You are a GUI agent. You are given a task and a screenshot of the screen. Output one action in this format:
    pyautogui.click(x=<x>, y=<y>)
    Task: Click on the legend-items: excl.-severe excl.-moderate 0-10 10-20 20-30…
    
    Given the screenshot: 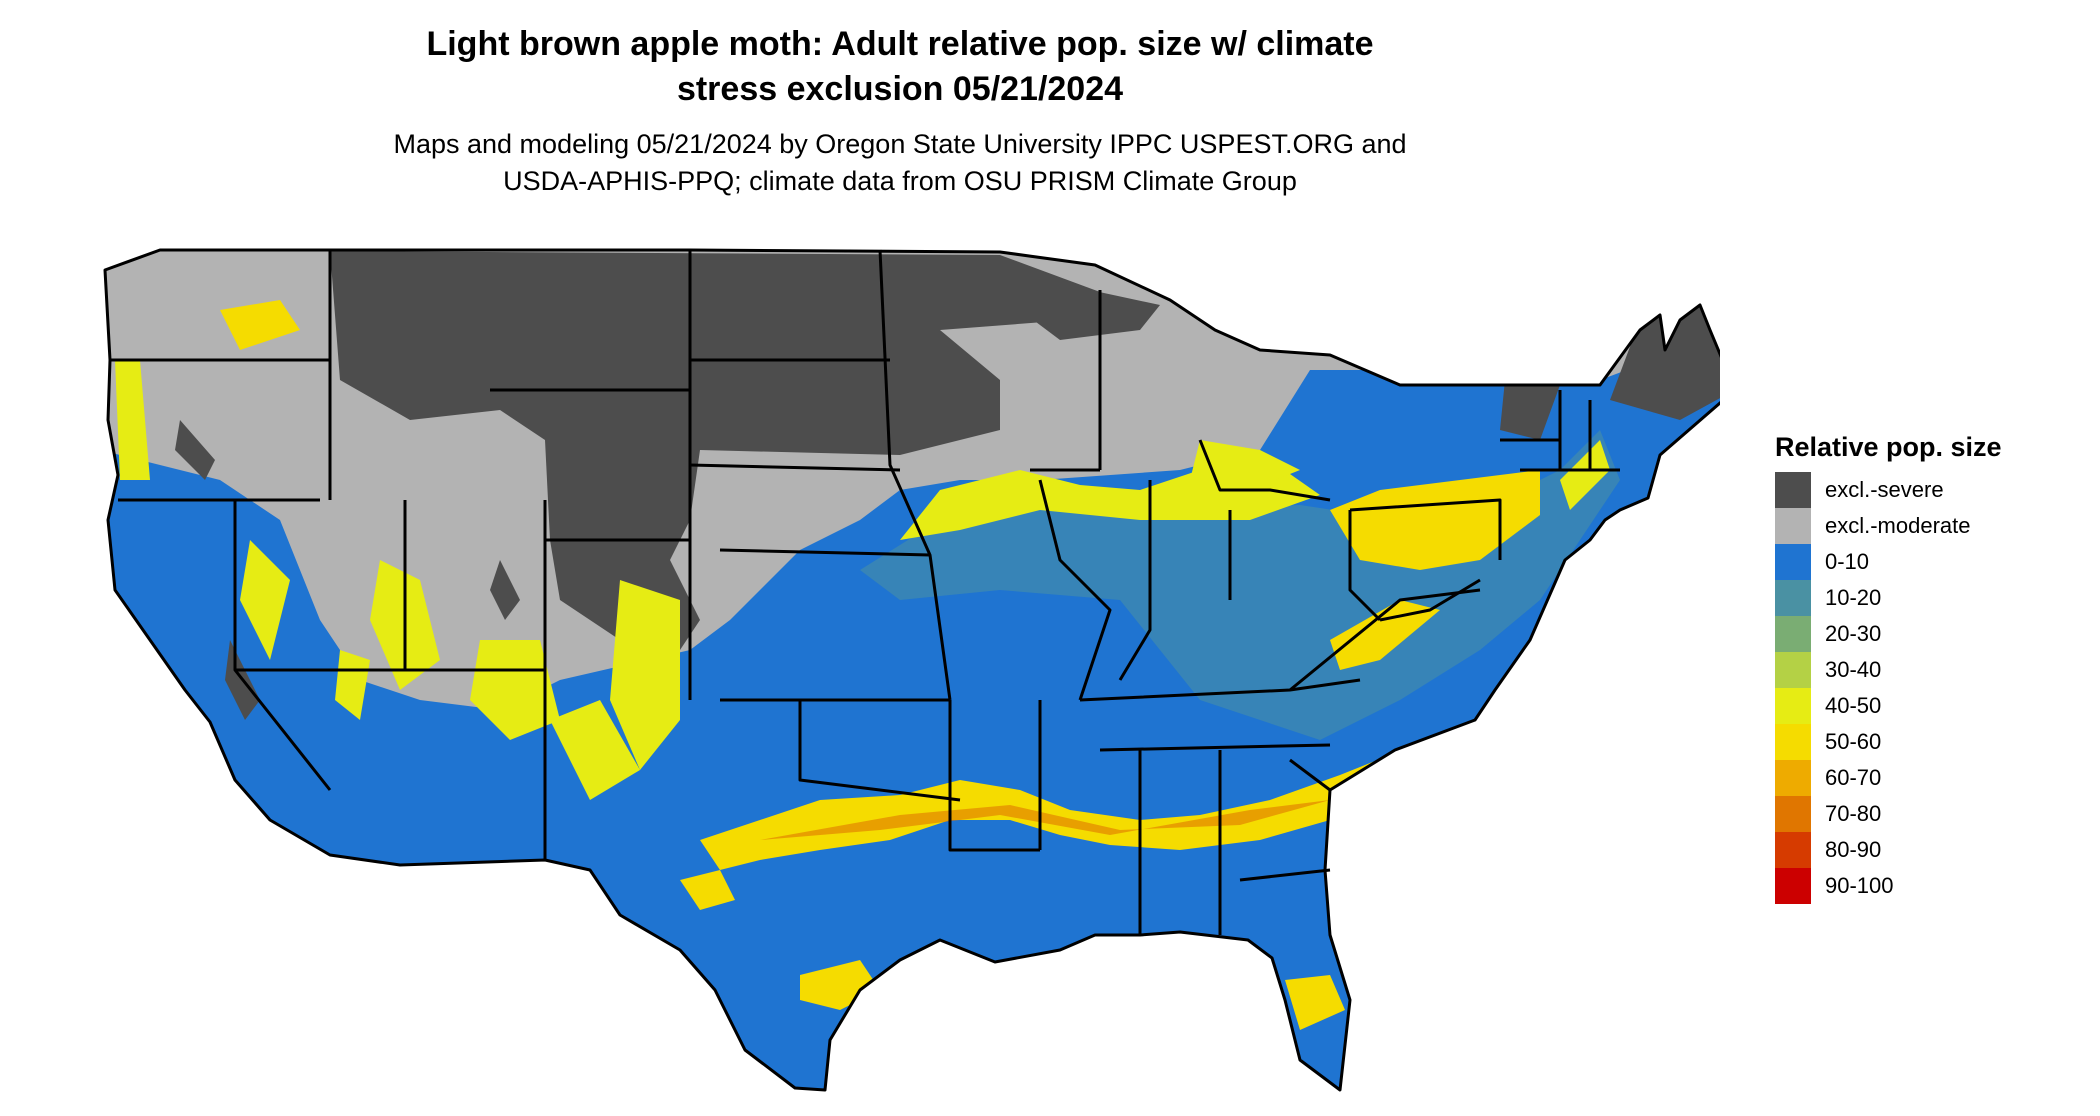 What is the action you would take?
    pyautogui.click(x=1925, y=688)
    